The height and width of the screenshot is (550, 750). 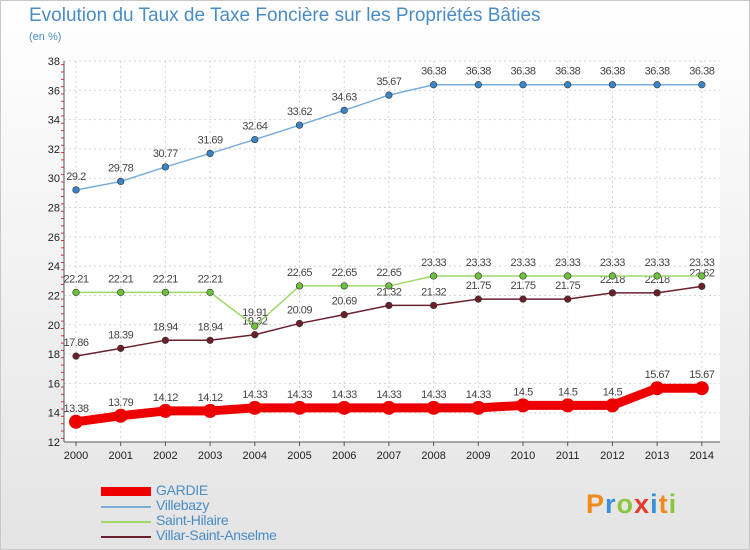 What do you see at coordinates (54, 355) in the screenshot?
I see `y-tick-label: 18` at bounding box center [54, 355].